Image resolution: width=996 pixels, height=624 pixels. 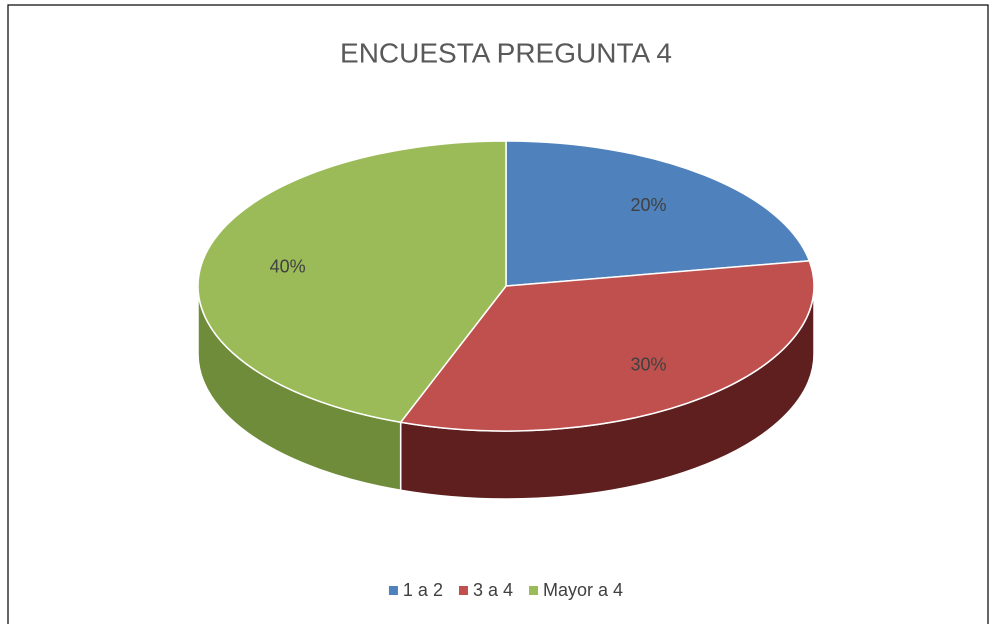 I want to click on chart-title: ENCUESTA PREGUNTA 4, so click(x=506, y=52).